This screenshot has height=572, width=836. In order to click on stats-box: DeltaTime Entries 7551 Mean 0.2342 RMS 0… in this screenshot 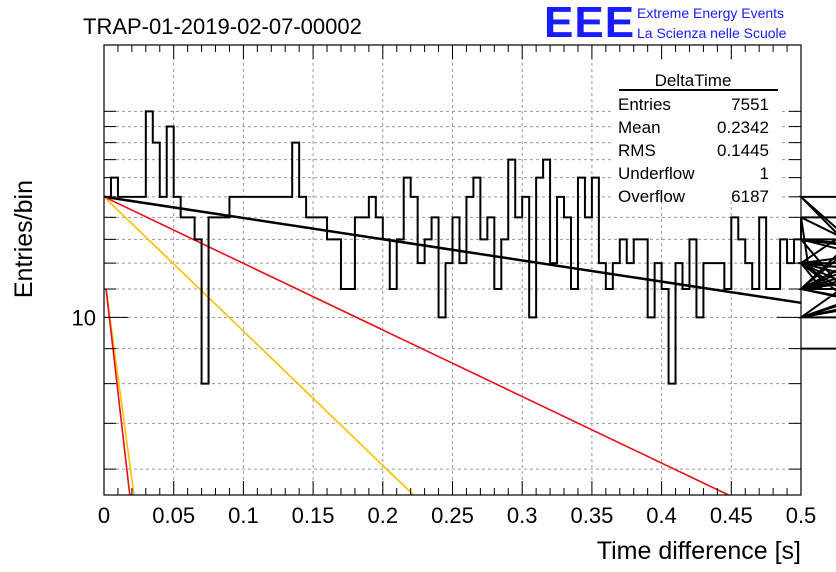, I will do `click(697, 134)`.